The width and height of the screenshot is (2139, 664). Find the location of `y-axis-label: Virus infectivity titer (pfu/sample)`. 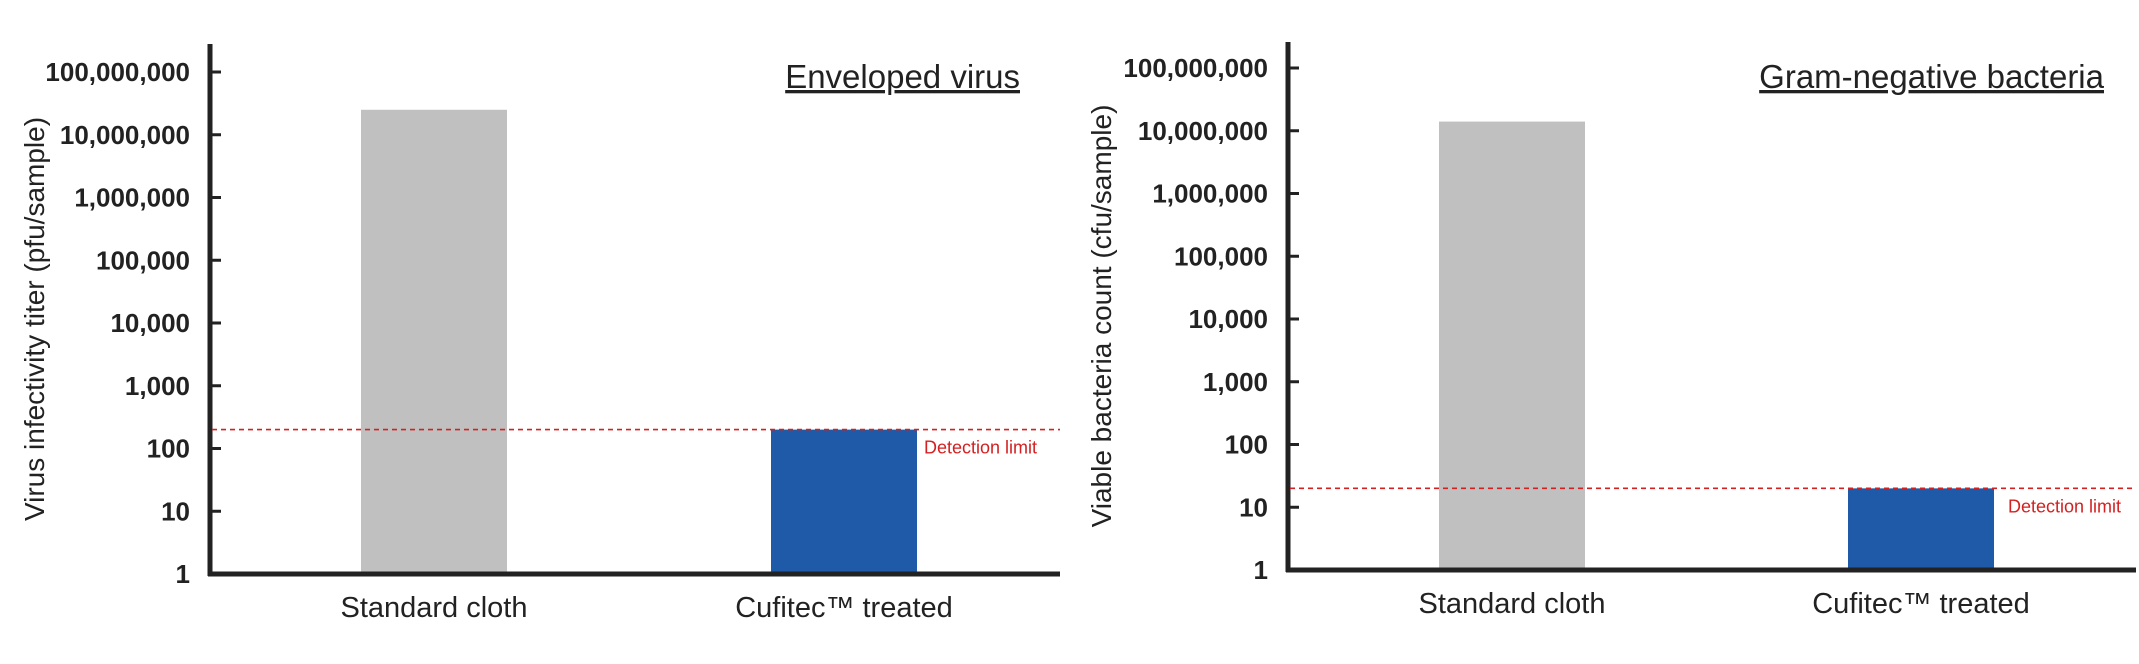

y-axis-label: Virus infectivity titer (pfu/sample) is located at coordinates (34, 319).